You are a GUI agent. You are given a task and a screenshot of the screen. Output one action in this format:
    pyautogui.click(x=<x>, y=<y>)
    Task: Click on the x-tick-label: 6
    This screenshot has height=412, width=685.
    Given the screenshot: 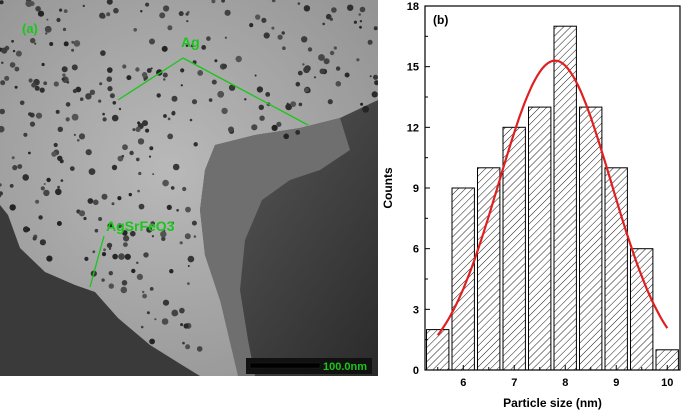 What is the action you would take?
    pyautogui.click(x=463, y=383)
    